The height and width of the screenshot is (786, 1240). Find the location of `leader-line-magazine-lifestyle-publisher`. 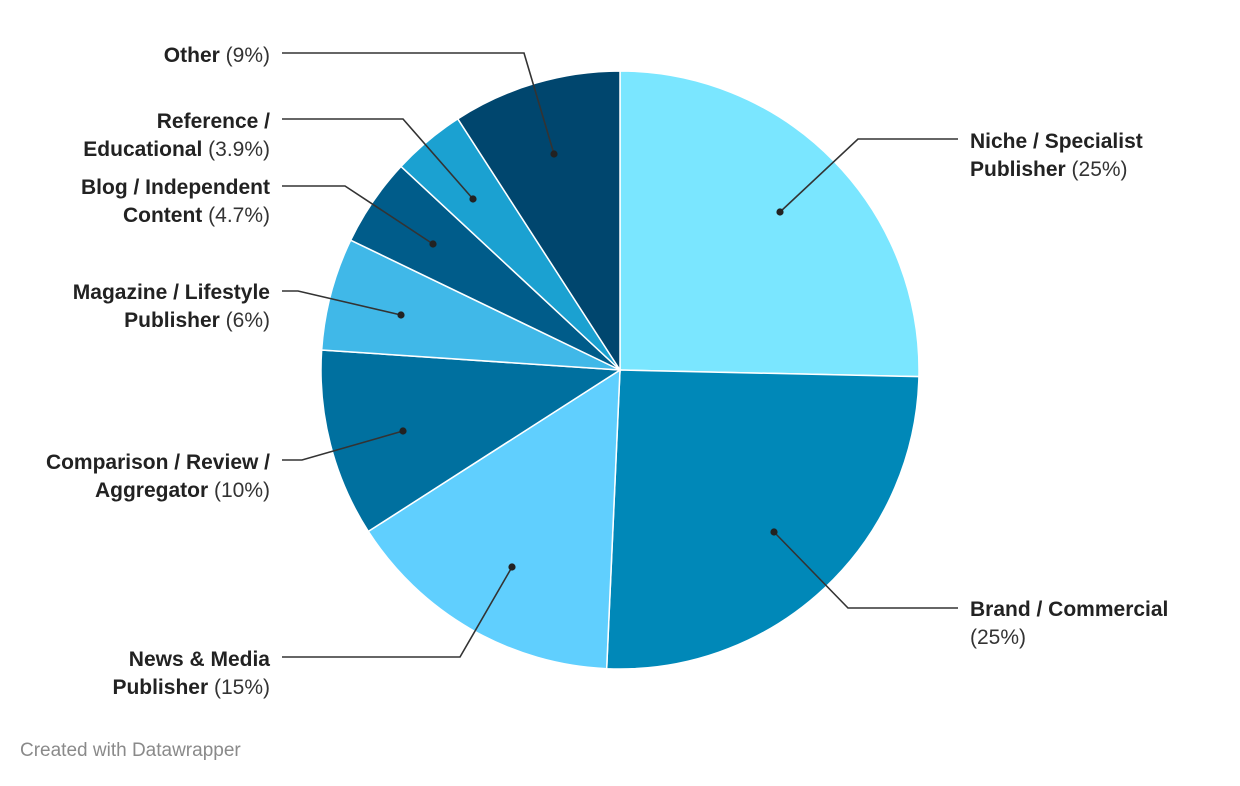

leader-line-magazine-lifestyle-publisher is located at coordinates (342, 303).